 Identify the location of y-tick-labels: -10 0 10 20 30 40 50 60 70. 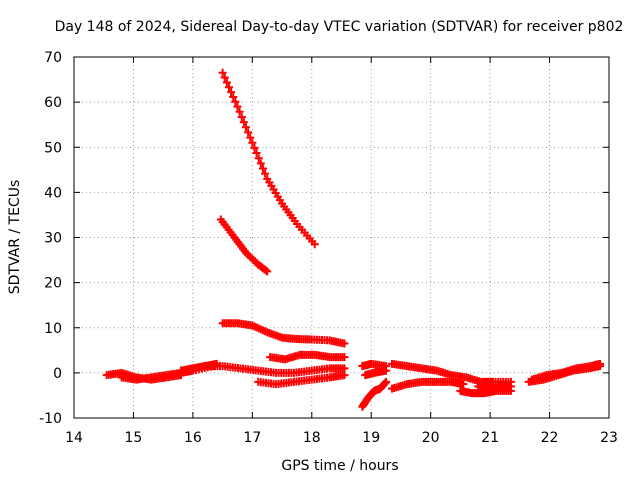
(50, 238).